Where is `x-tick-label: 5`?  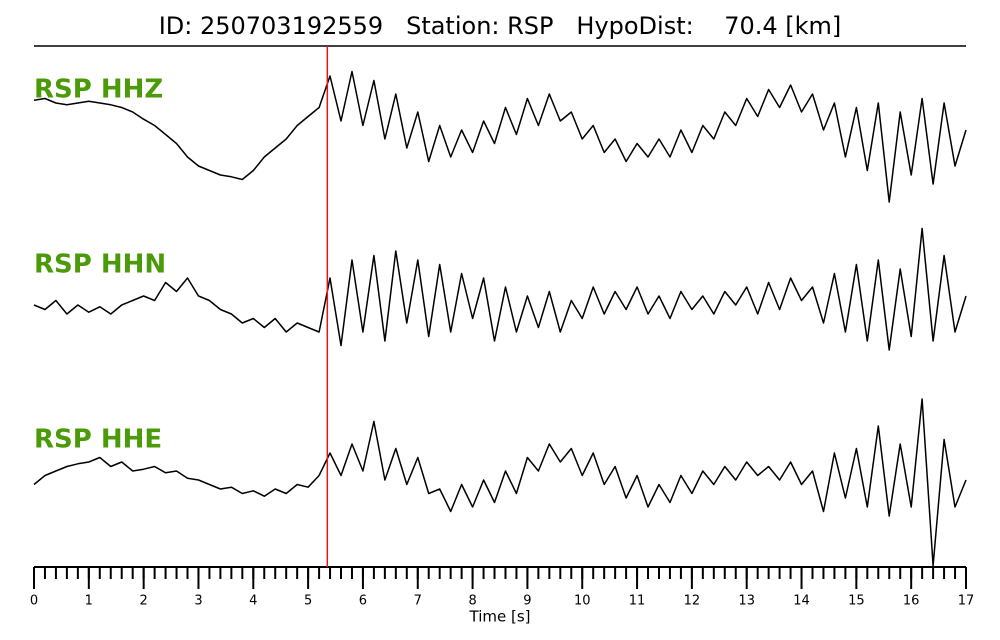
x-tick-label: 5 is located at coordinates (308, 601).